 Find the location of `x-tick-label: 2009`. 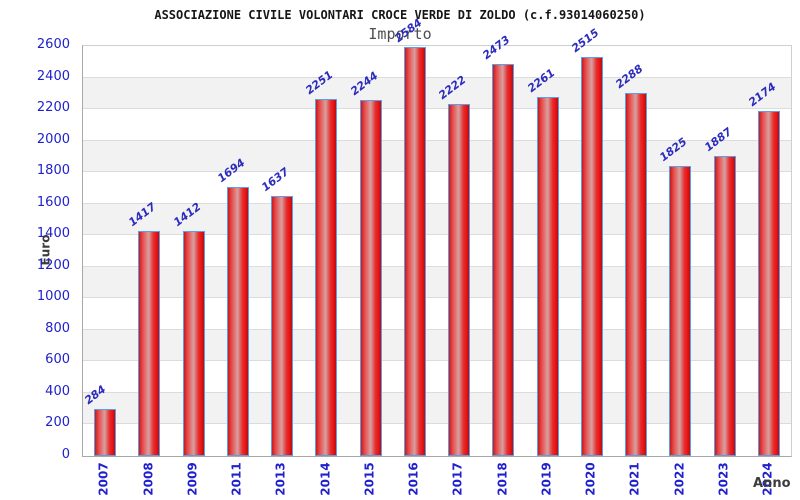

x-tick-label: 2009 is located at coordinates (192, 478).